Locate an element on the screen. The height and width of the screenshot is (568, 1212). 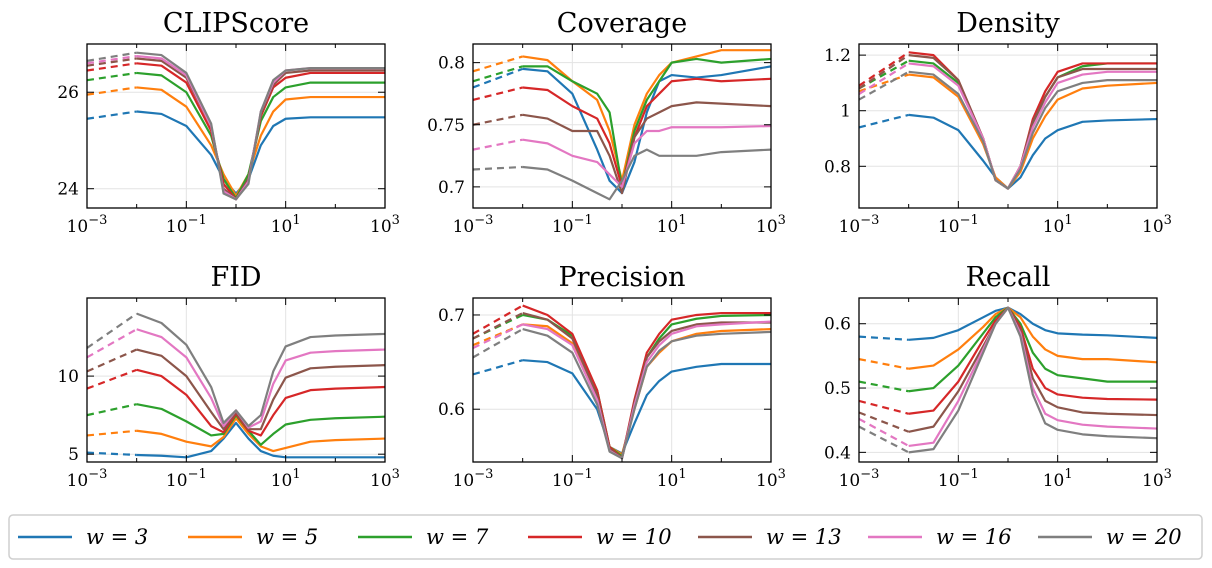
y-tick-label: 24 is located at coordinates (68, 190).